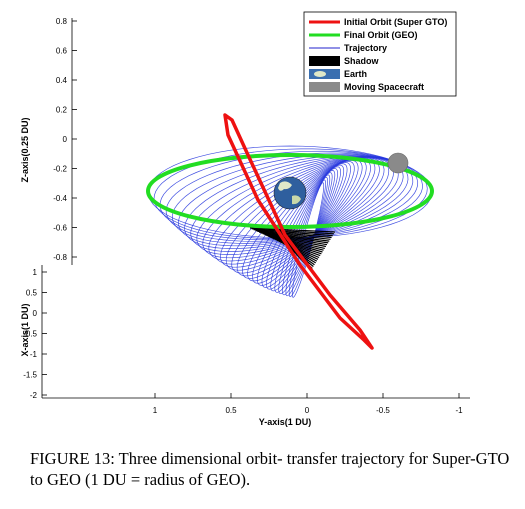 This screenshot has width=525, height=509. What do you see at coordinates (35, 313) in the screenshot?
I see `x-tick-label: 0` at bounding box center [35, 313].